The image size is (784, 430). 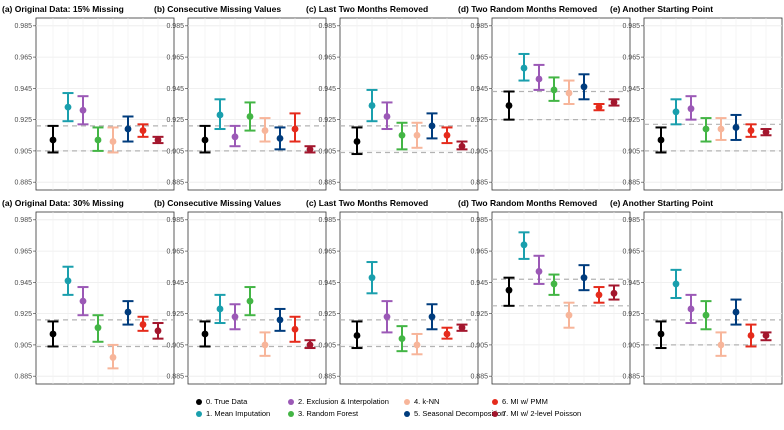 What do you see at coordinates (661, 9) in the screenshot?
I see `panel-title: (e) Another Starting Point` at bounding box center [661, 9].